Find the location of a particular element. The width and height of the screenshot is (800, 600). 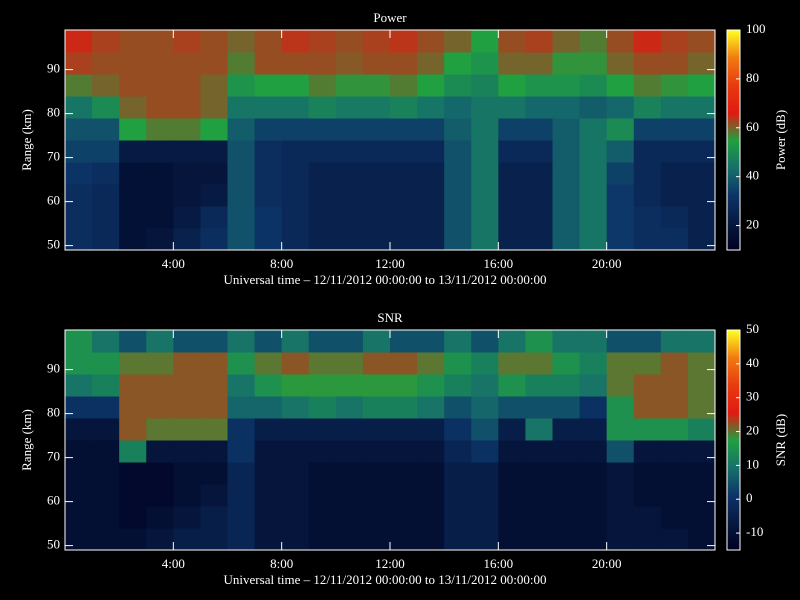

x-tick-label: 12:00 is located at coordinates (390, 563).